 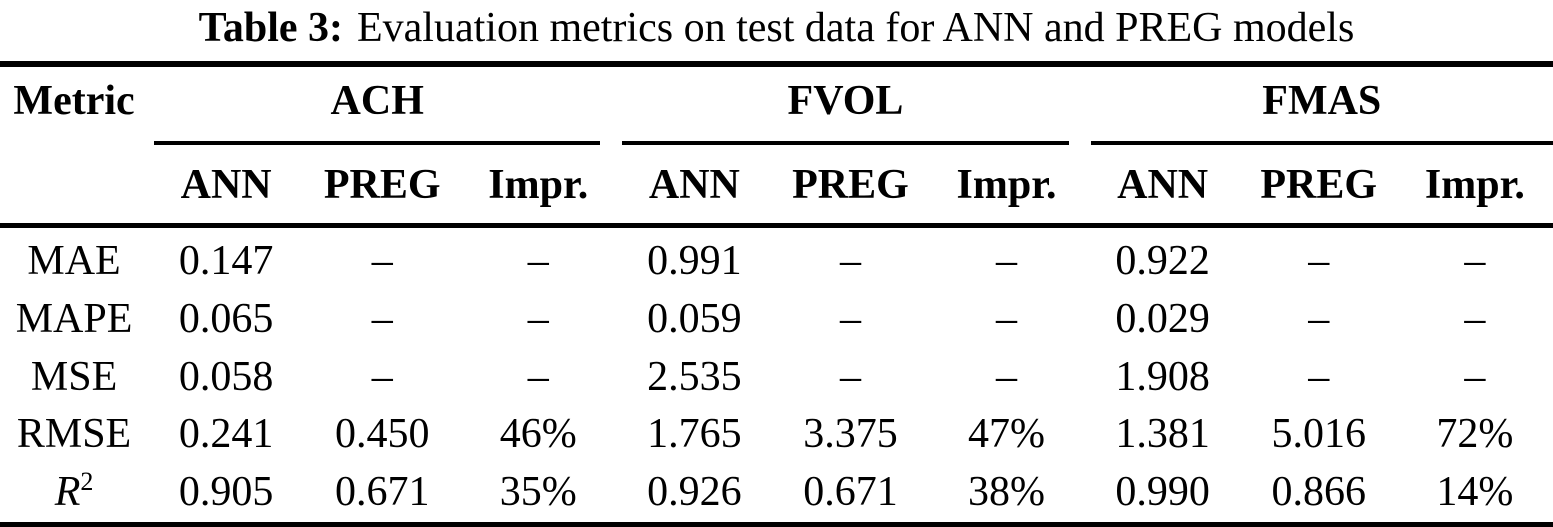 What do you see at coordinates (538, 186) in the screenshot?
I see `sub-header-ach-impr: Impr.` at bounding box center [538, 186].